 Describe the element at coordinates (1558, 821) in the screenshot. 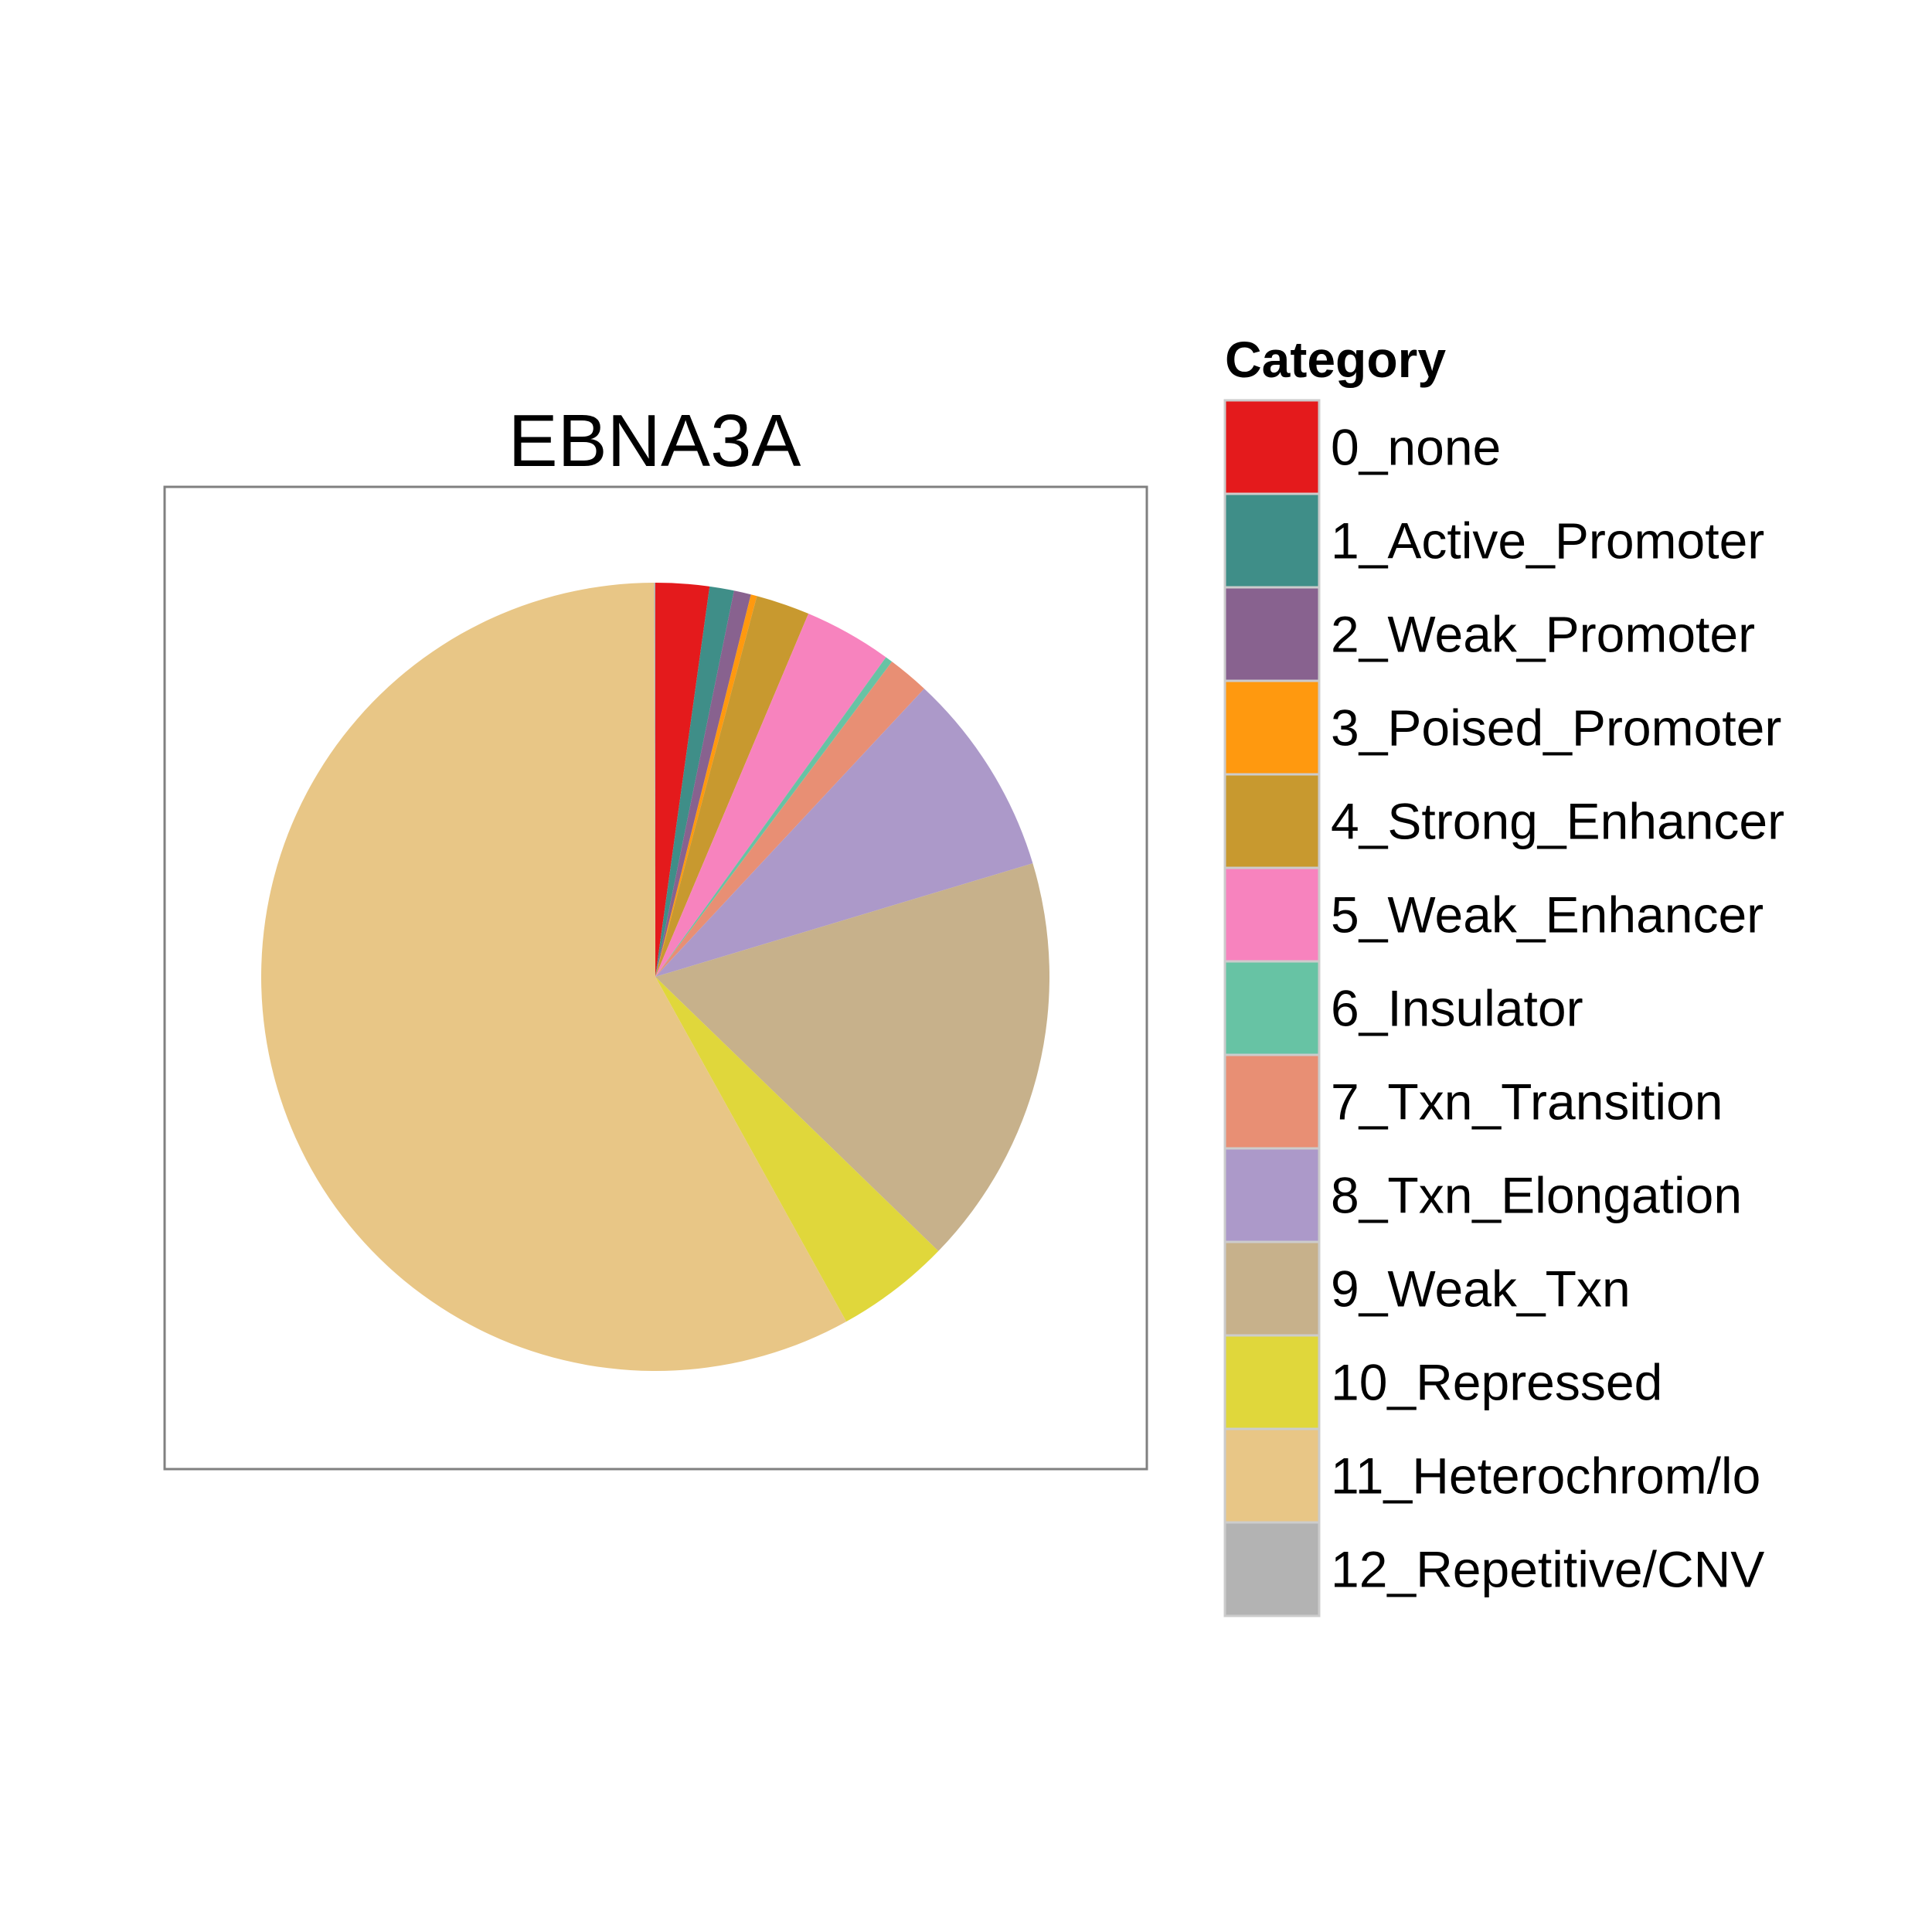

I see `legend-label-4: 4_Strong_Enhancer` at that location.